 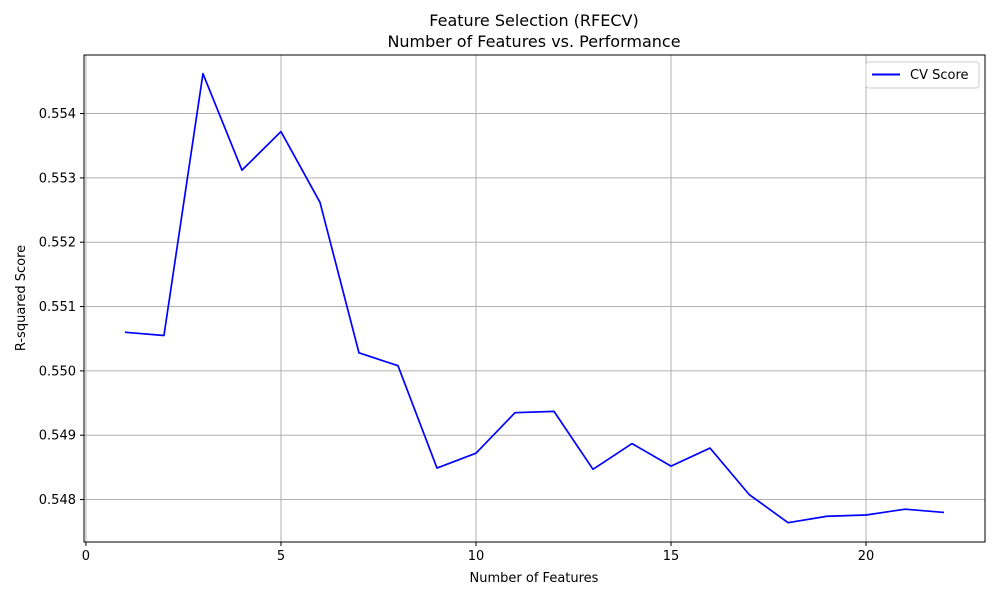 What do you see at coordinates (57, 500) in the screenshot?
I see `y-tick-label: 0.548` at bounding box center [57, 500].